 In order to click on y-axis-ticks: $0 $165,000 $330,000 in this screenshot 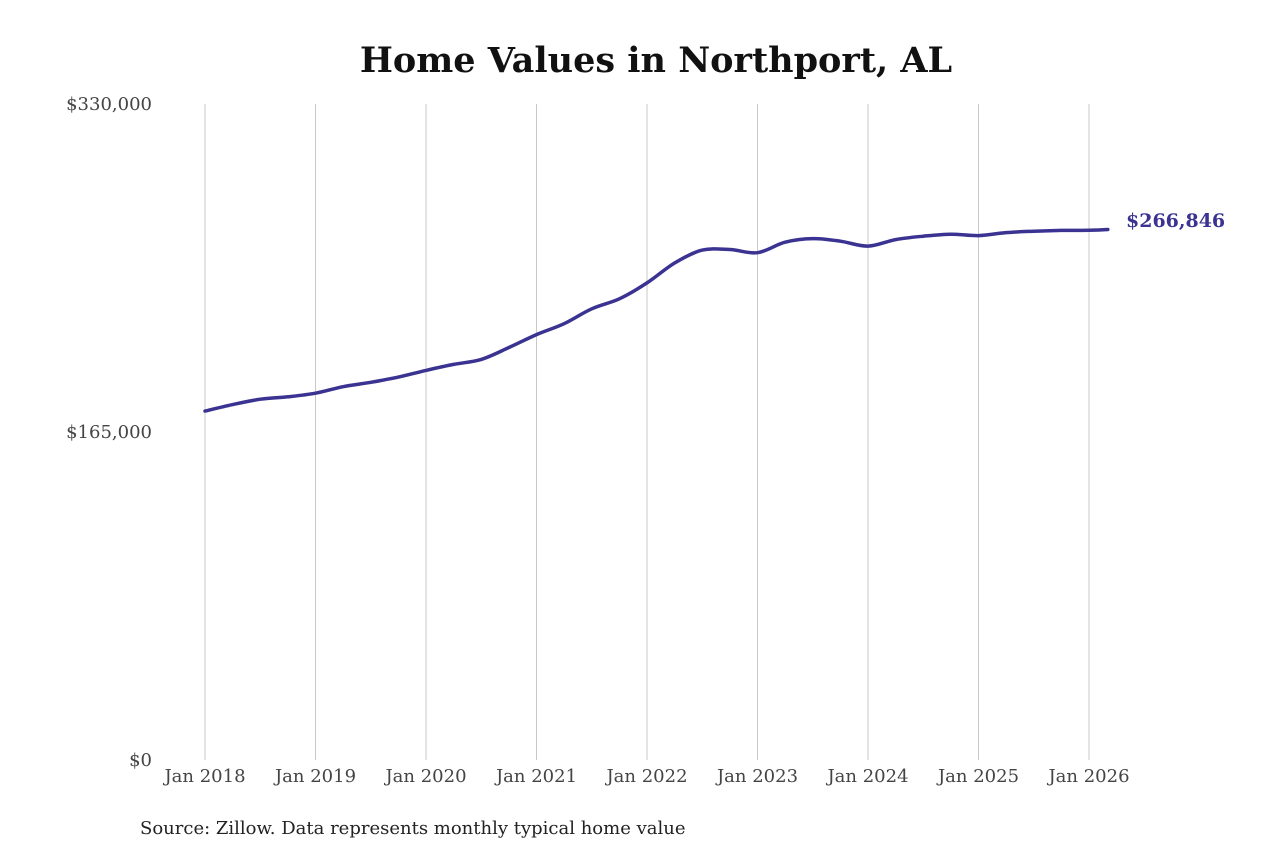, I will do `click(109, 432)`.